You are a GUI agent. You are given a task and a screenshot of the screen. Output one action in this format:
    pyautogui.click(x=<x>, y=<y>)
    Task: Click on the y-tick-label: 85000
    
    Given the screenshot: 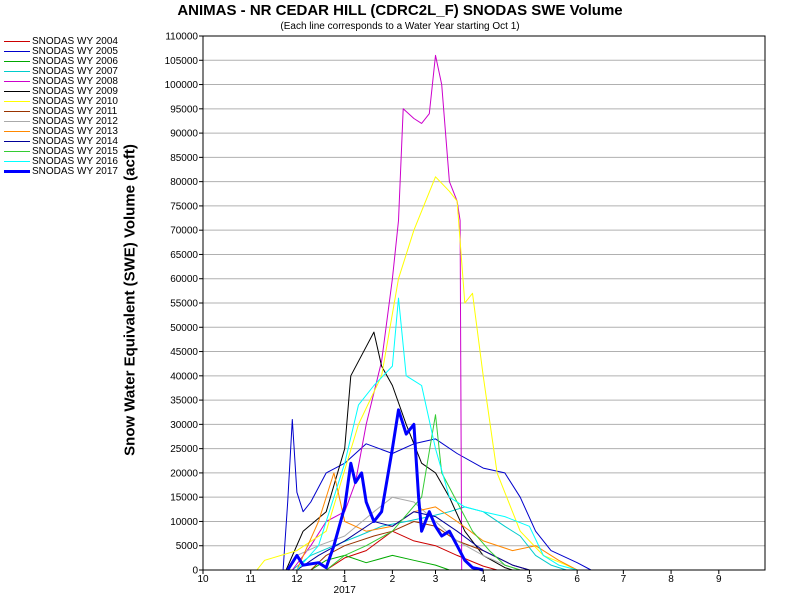 What is the action you would take?
    pyautogui.click(x=184, y=158)
    